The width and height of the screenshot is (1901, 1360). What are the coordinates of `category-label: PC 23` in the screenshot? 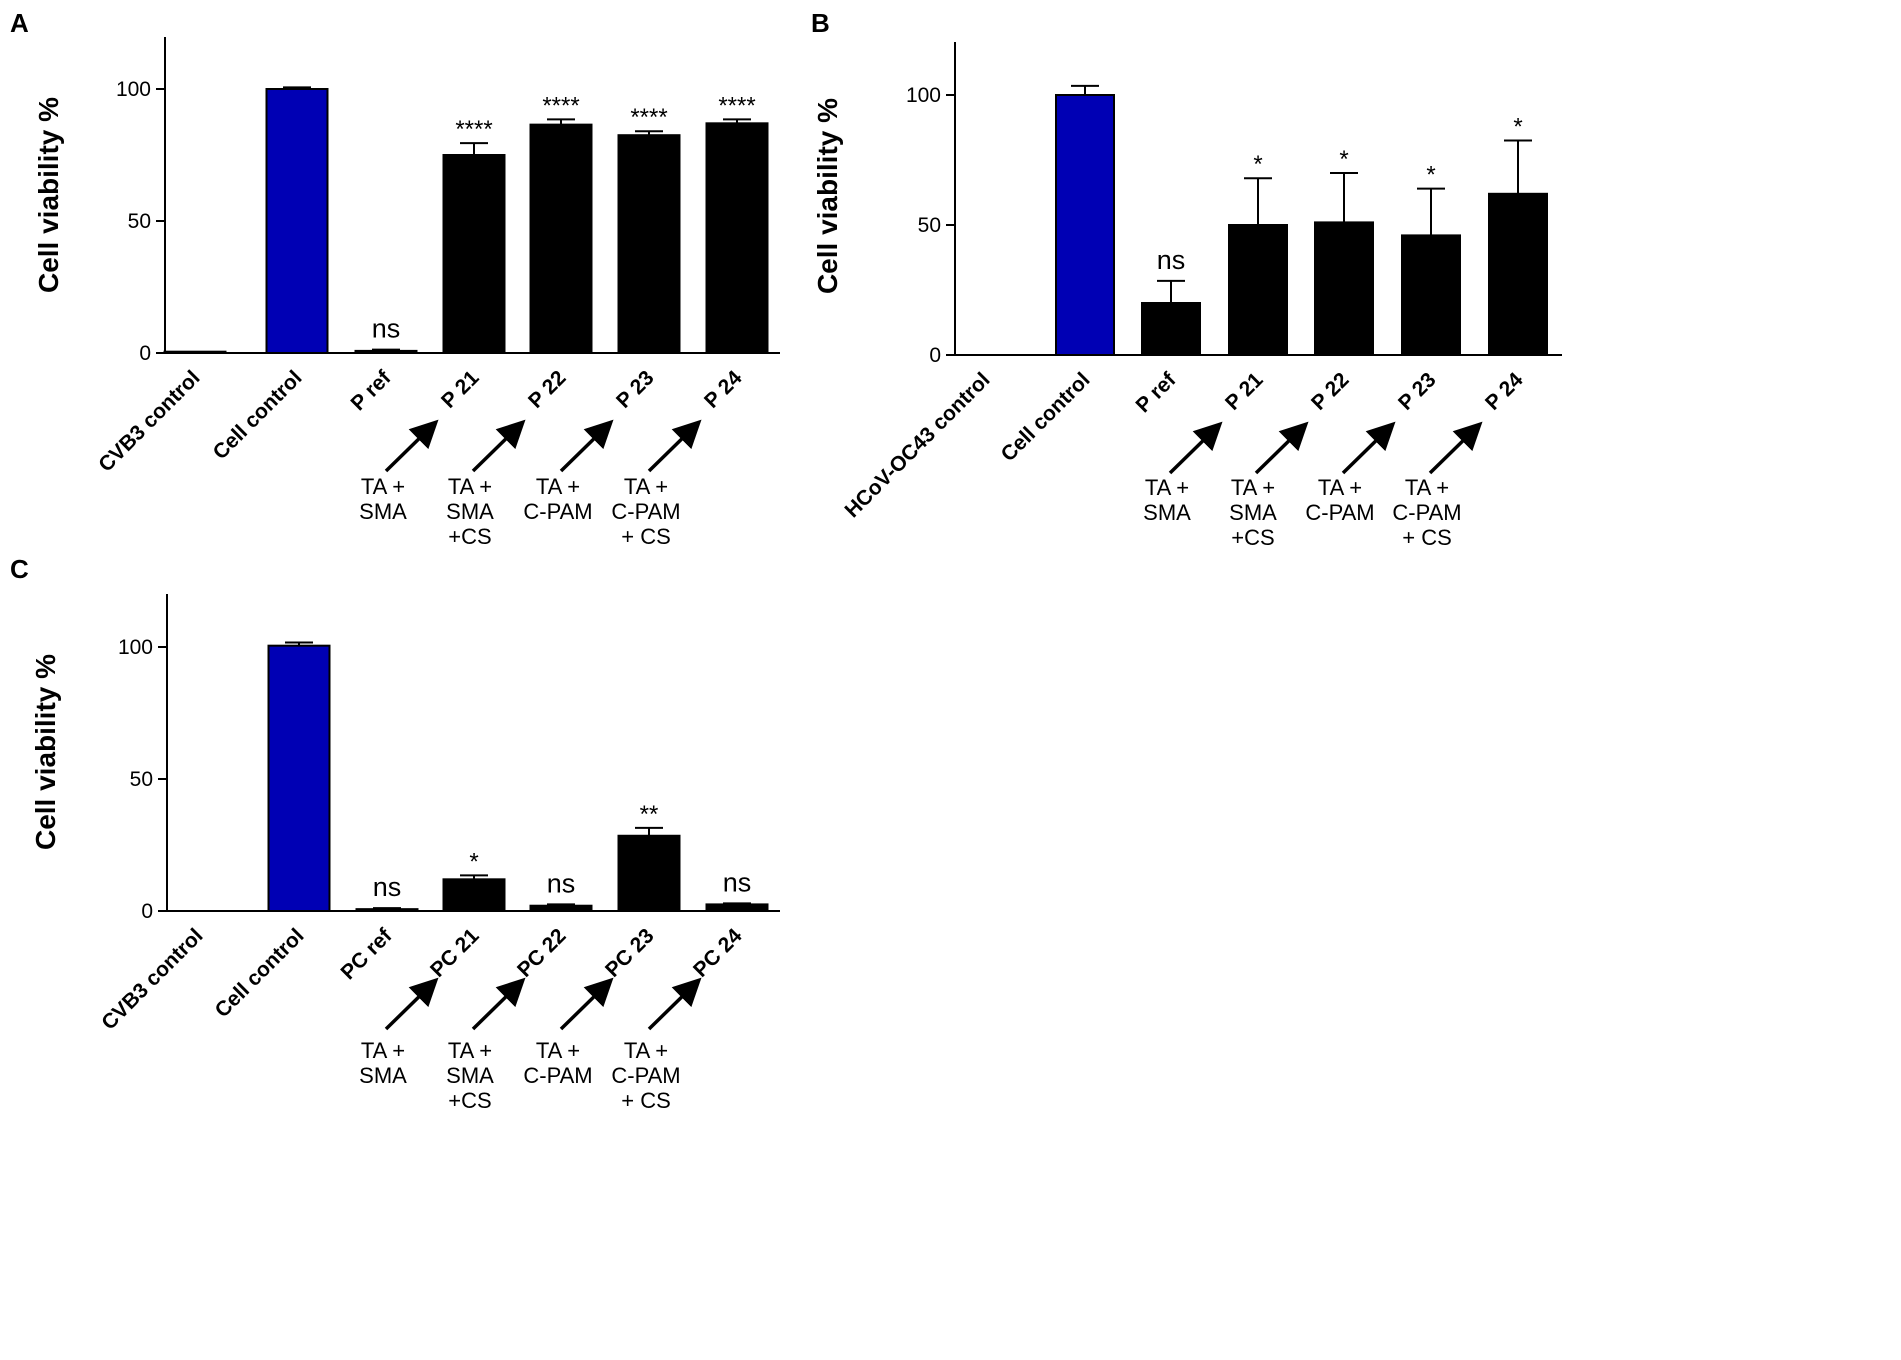 It's located at (630, 953).